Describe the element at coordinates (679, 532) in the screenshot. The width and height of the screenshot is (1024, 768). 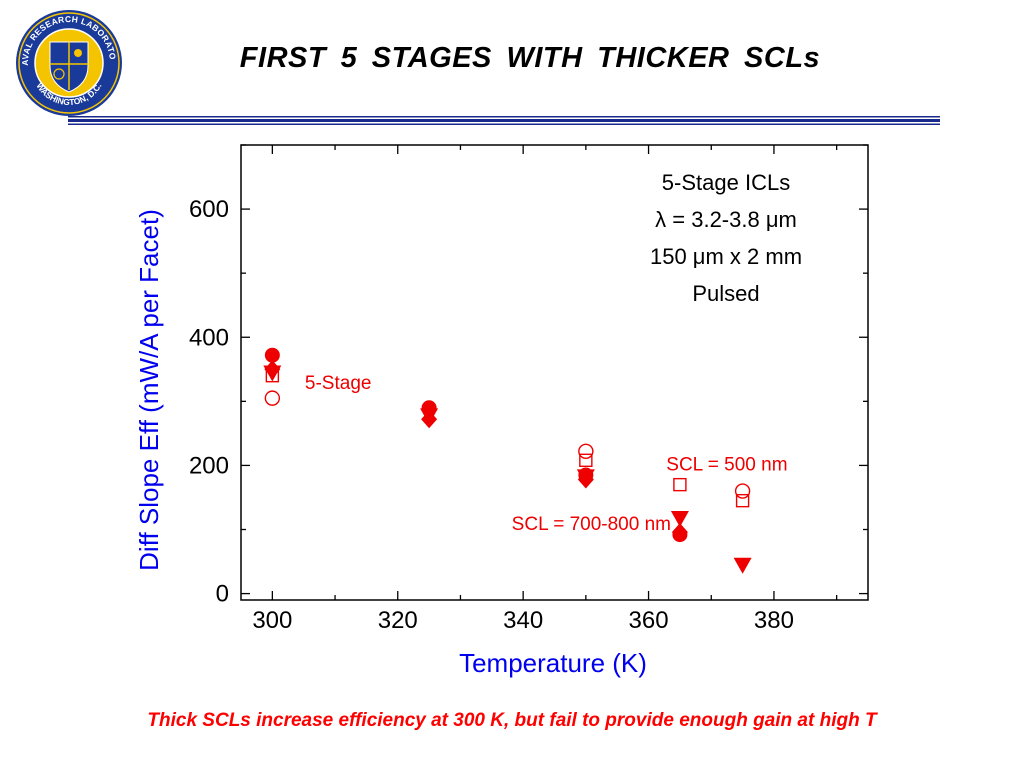
I see `marker-diamond-filled` at that location.